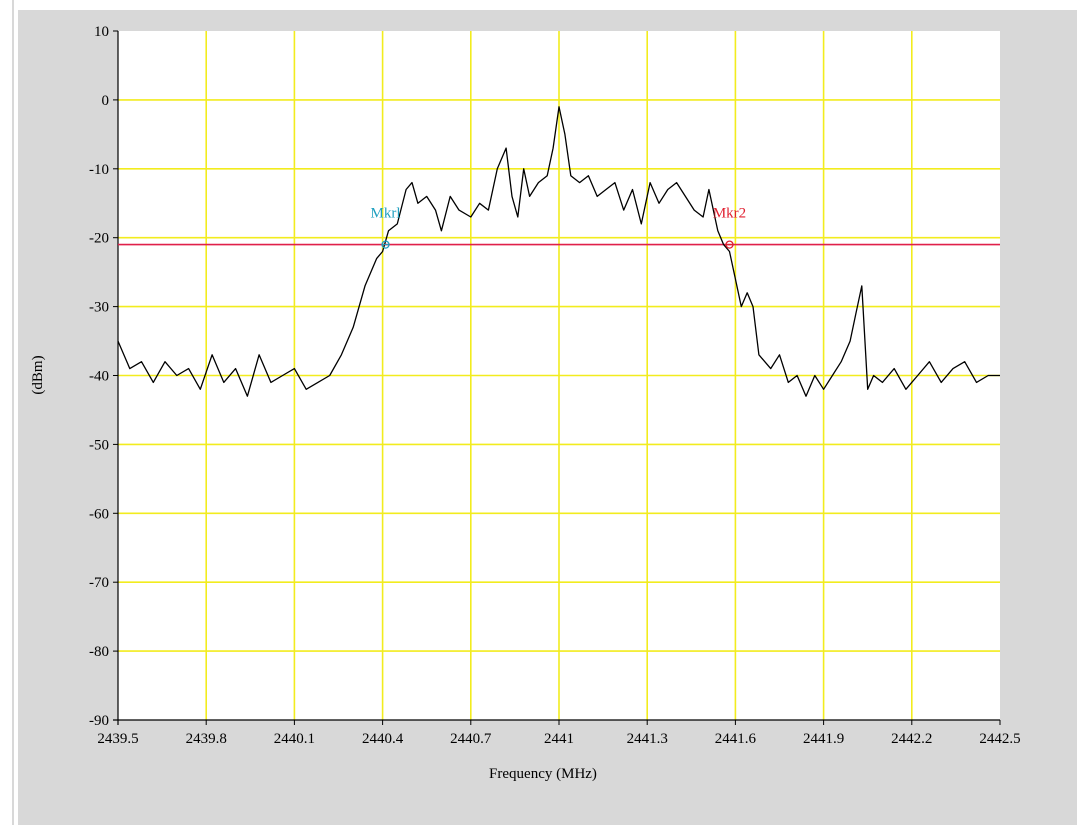 The image size is (1077, 825). I want to click on x-axis-title: Frequency (MHz), so click(543, 774).